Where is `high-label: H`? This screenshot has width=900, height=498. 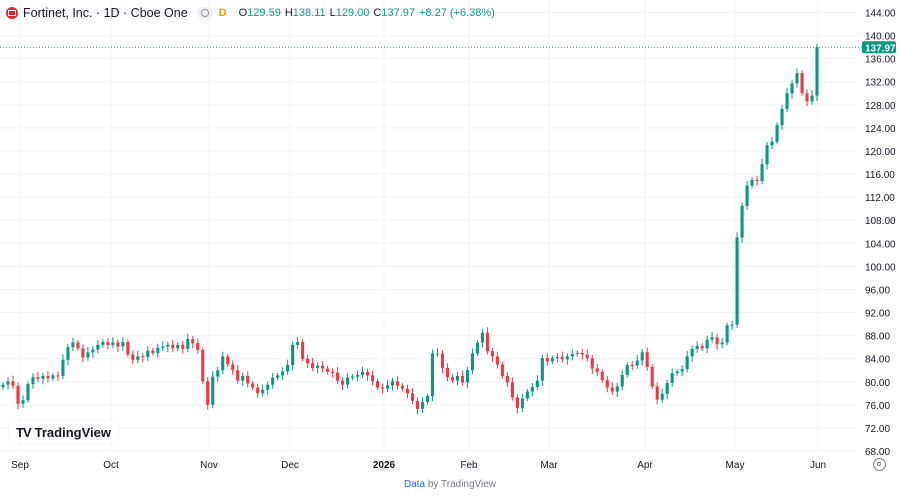
high-label: H is located at coordinates (288, 13).